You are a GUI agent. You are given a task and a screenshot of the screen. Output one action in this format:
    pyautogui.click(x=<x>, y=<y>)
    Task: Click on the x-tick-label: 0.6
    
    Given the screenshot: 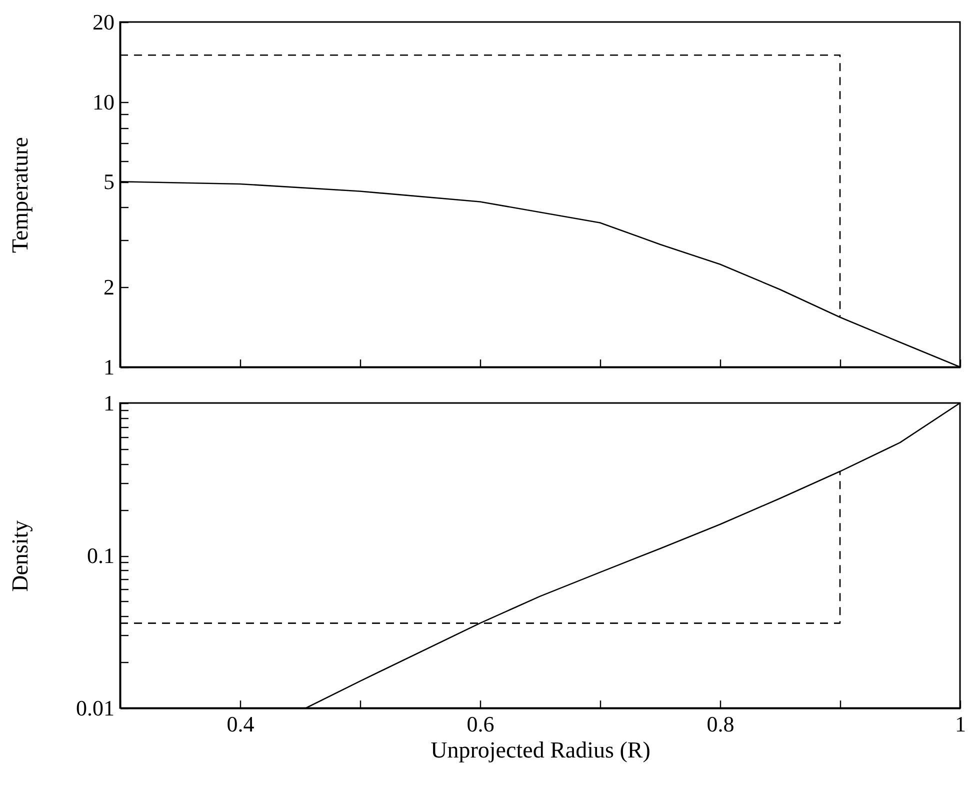 What is the action you would take?
    pyautogui.click(x=480, y=724)
    